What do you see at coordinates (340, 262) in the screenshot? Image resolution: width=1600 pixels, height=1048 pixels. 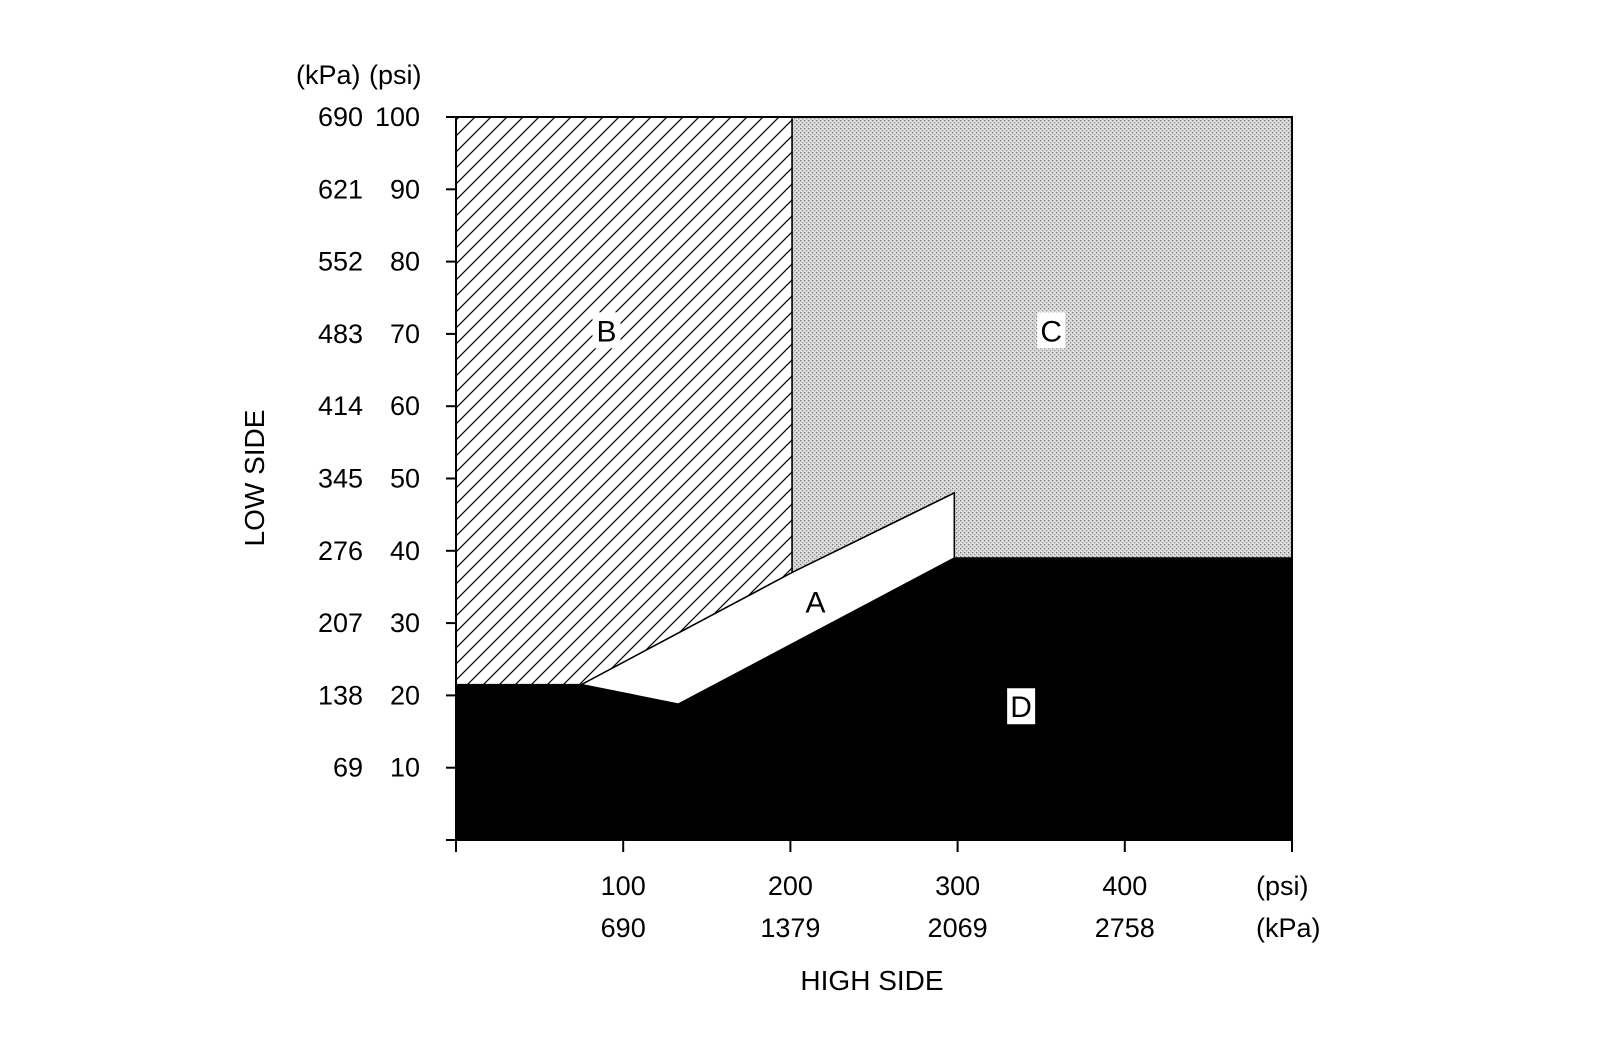 I see `y-tick-label-kpa: 552` at bounding box center [340, 262].